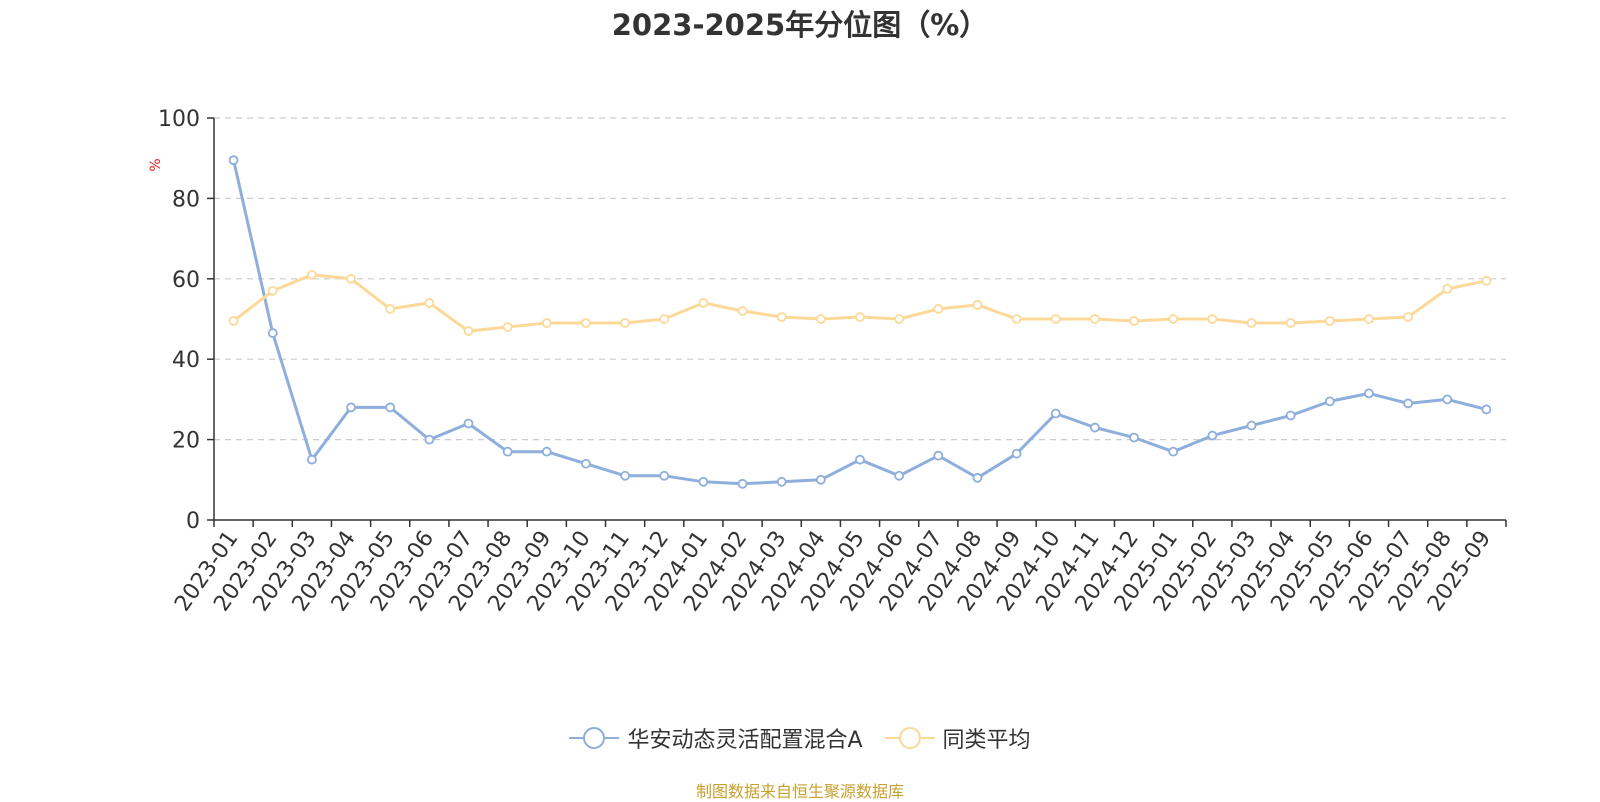 The image size is (1600, 802). Describe the element at coordinates (186, 199) in the screenshot. I see `y-tick-label: 80` at that location.